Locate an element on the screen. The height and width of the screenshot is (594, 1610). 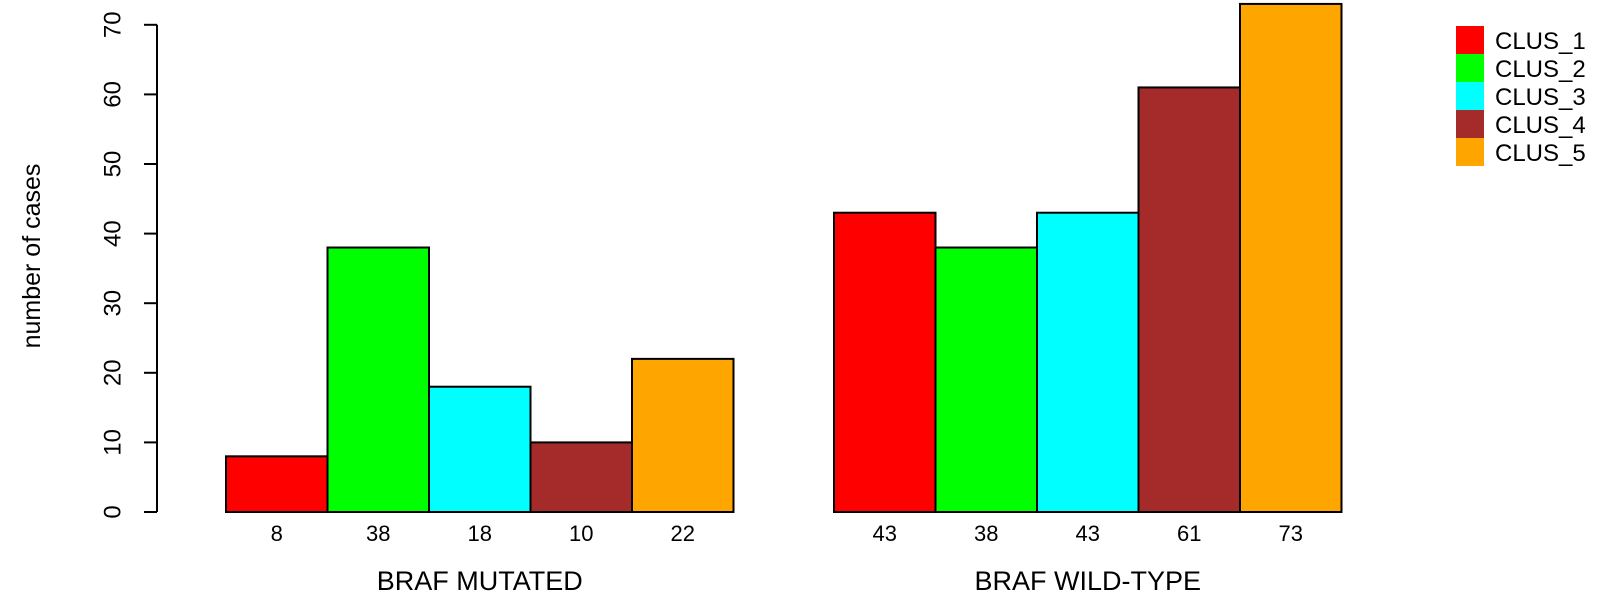
legend-label: CLUS_3 is located at coordinates (1540, 97).